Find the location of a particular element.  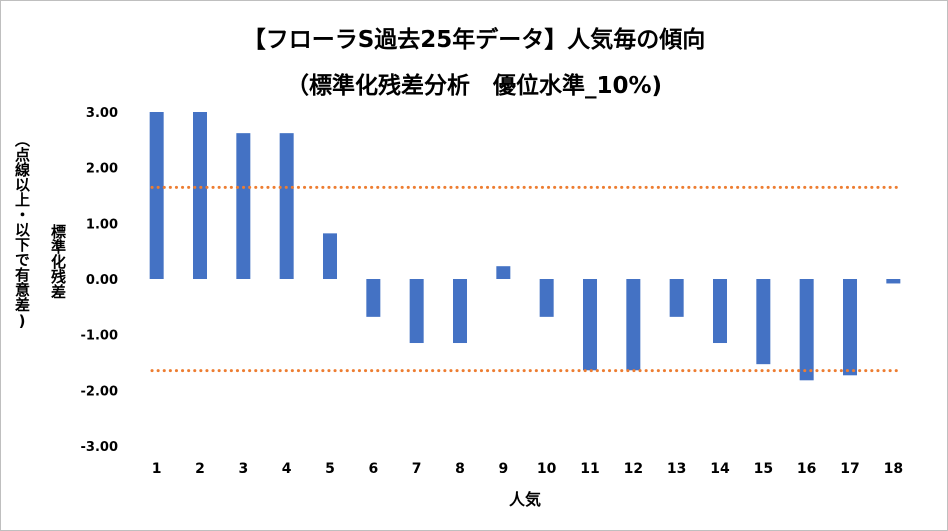

x-tick-label: 15 is located at coordinates (763, 469).